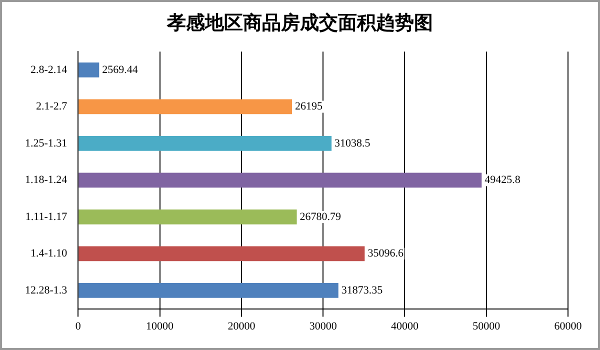 Image resolution: width=600 pixels, height=350 pixels. What do you see at coordinates (160, 326) in the screenshot?
I see `x-tick-label: 10000` at bounding box center [160, 326].